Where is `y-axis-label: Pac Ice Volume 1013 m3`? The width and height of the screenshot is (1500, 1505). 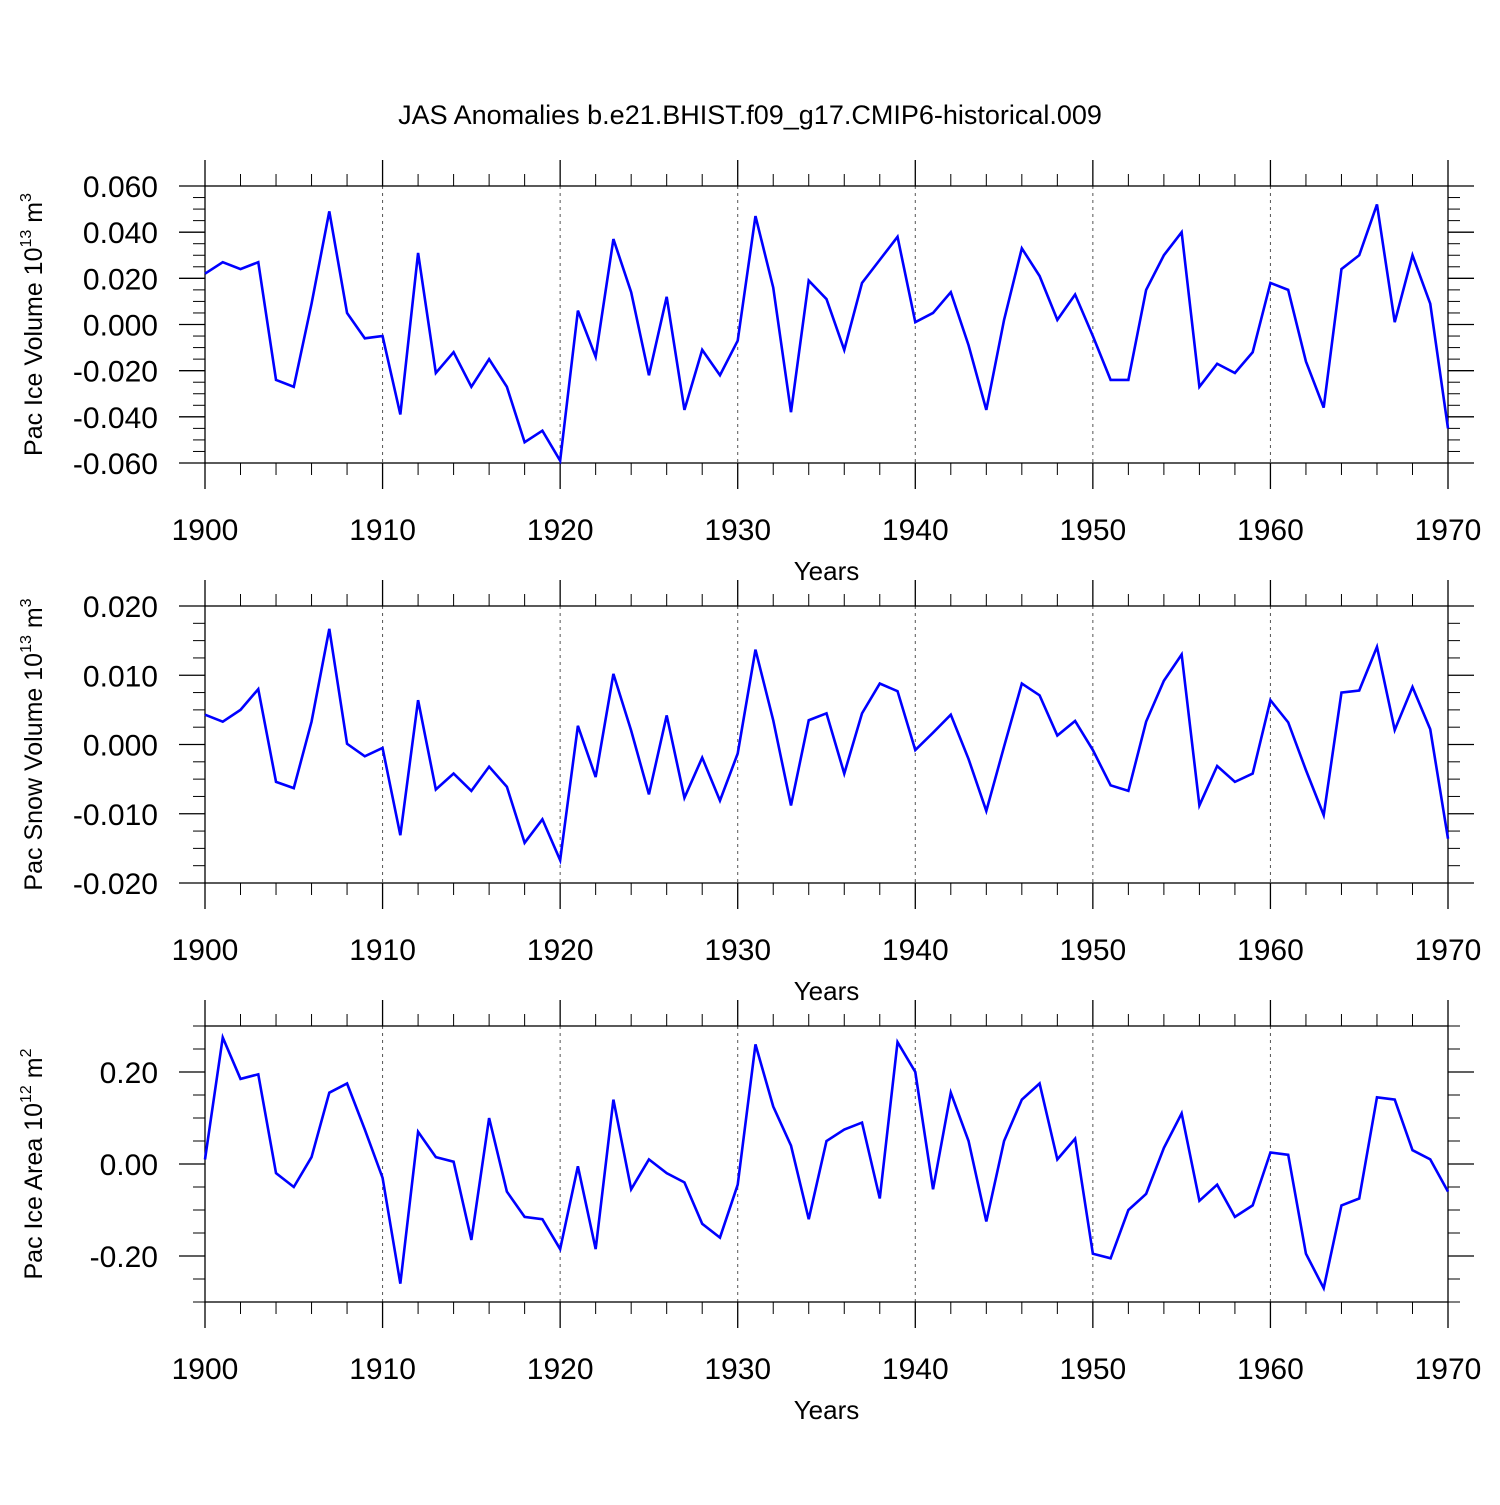 y-axis-label: Pac Ice Volume 1013 m3 is located at coordinates (33, 324).